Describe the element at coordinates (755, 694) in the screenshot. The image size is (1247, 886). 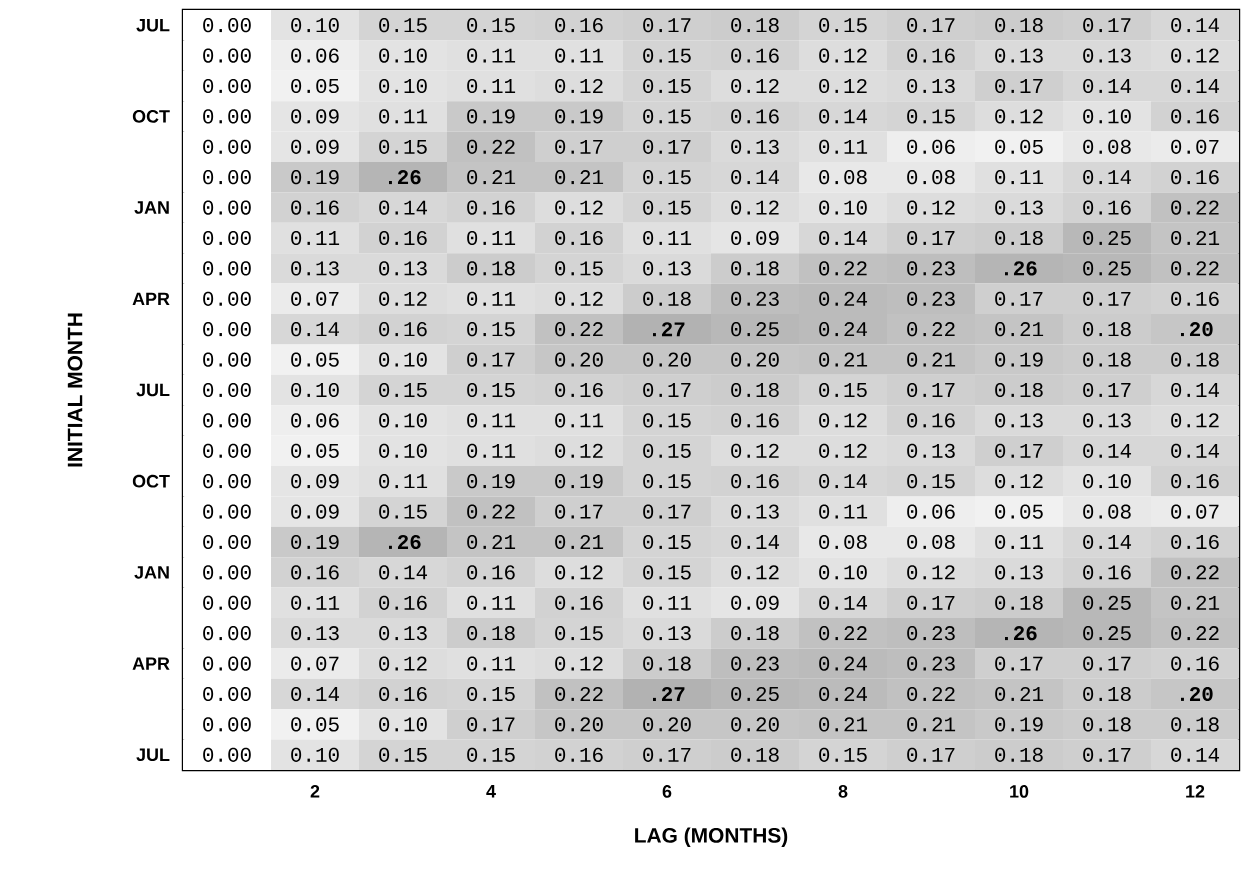
I see `data-label: 0.25` at that location.